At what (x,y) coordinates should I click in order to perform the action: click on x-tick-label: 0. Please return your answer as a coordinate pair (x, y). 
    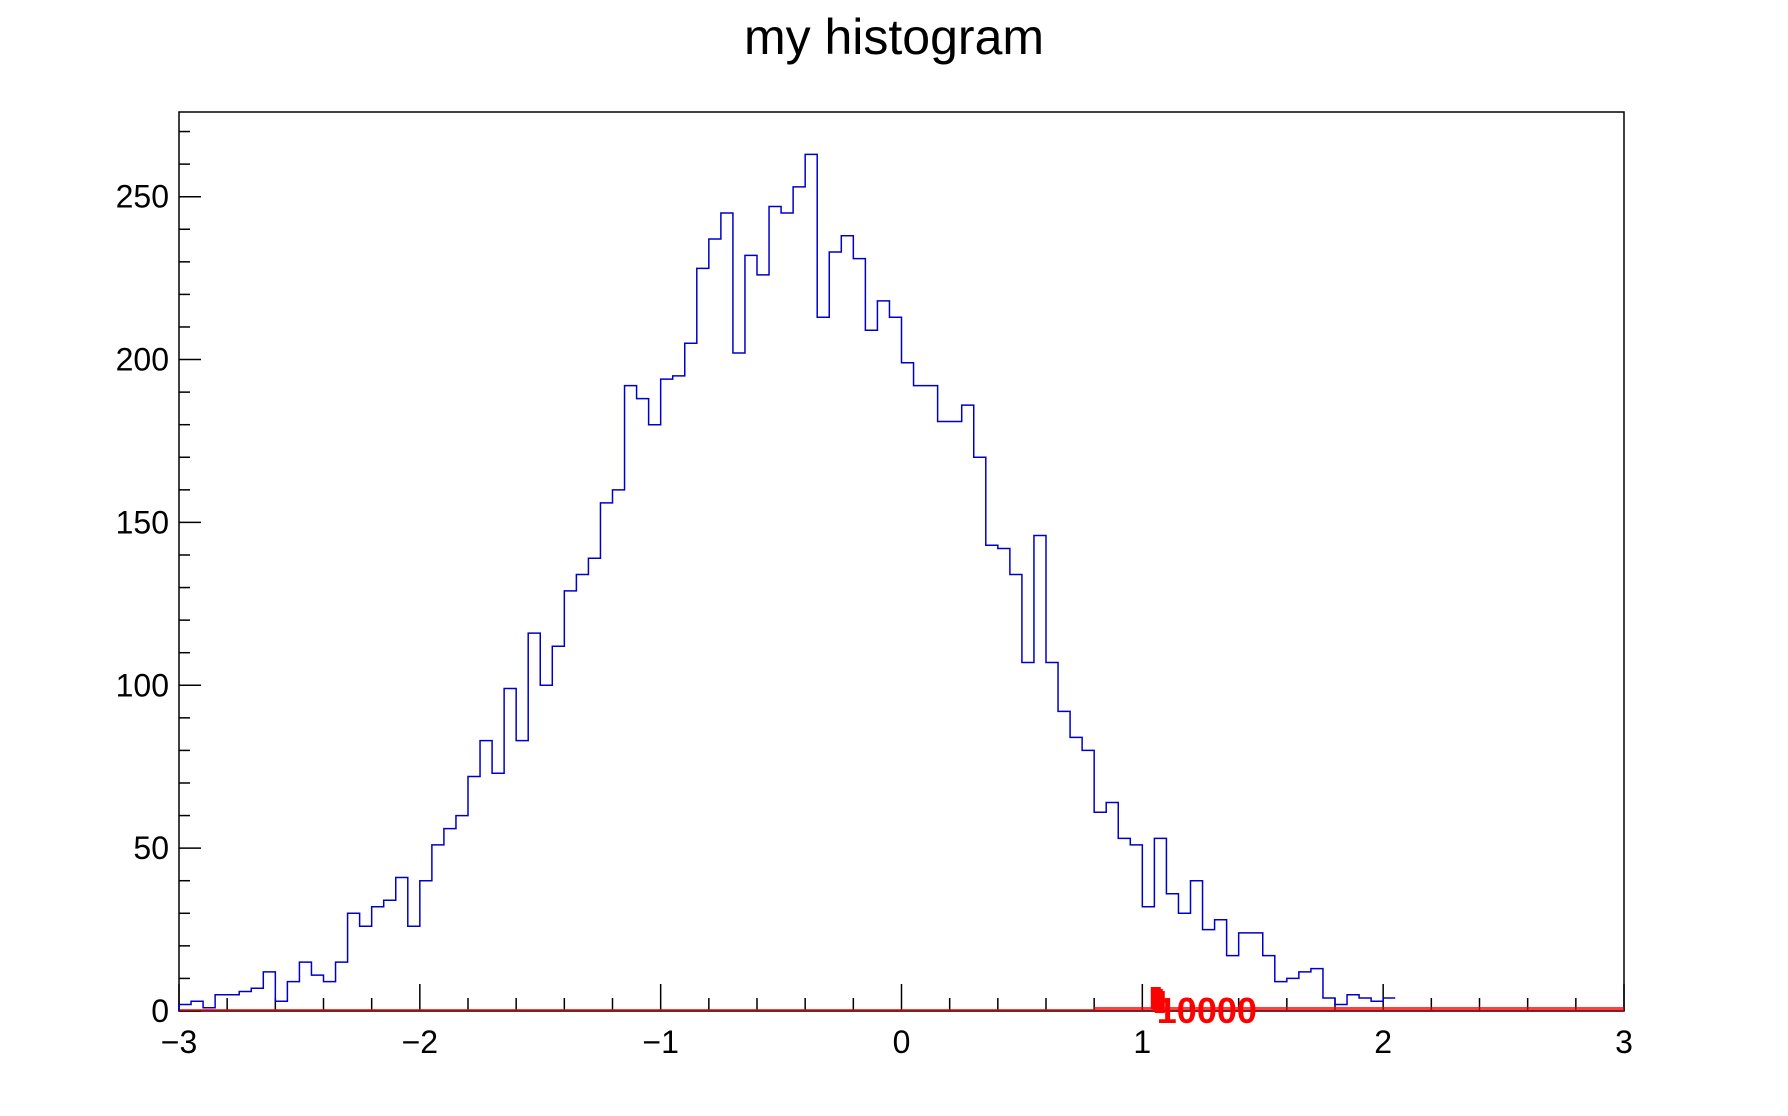
    Looking at the image, I should click on (902, 1042).